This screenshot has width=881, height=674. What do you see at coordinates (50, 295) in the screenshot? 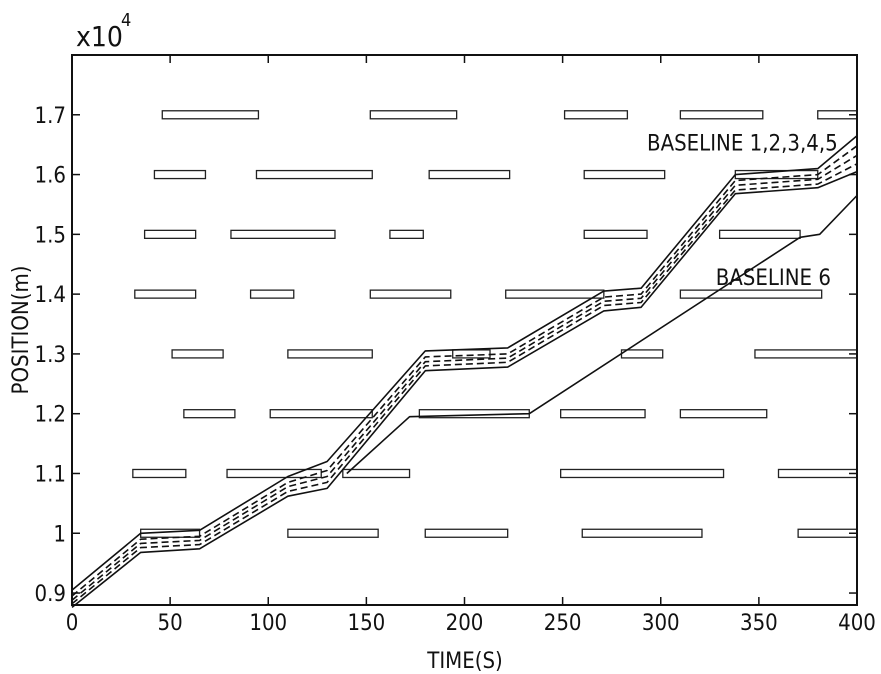
I see `y-tick-label-5: 1.4` at bounding box center [50, 295].